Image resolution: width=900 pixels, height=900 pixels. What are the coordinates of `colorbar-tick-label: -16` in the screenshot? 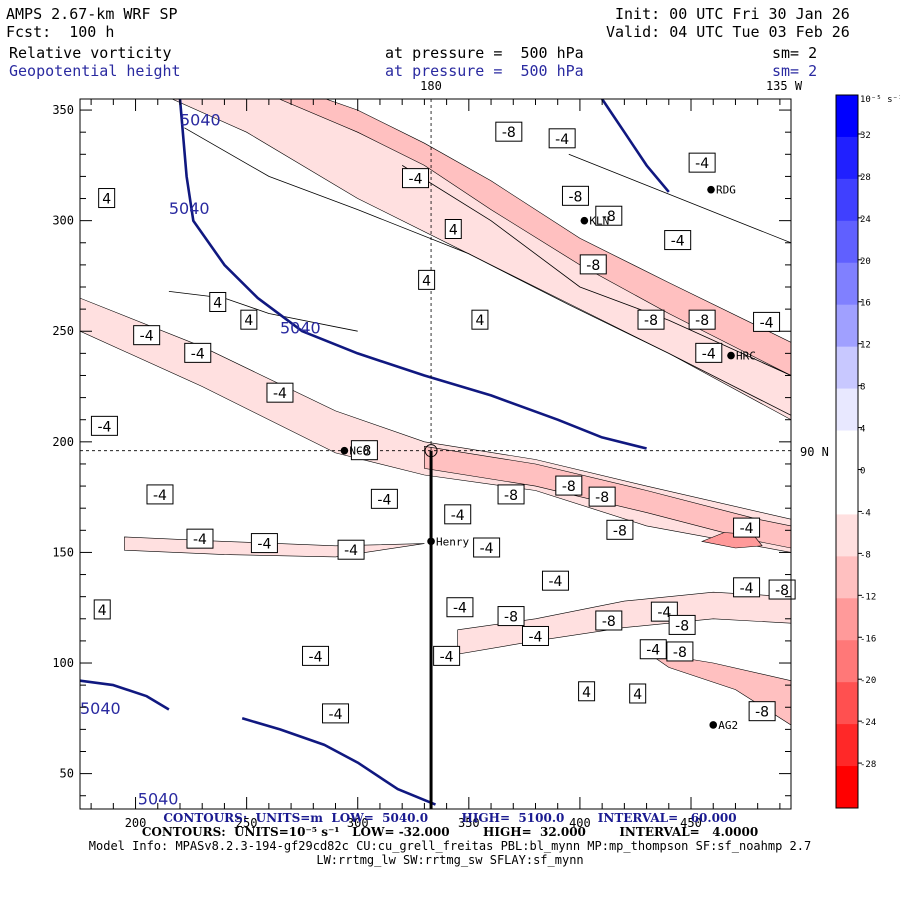 It's located at (868, 639).